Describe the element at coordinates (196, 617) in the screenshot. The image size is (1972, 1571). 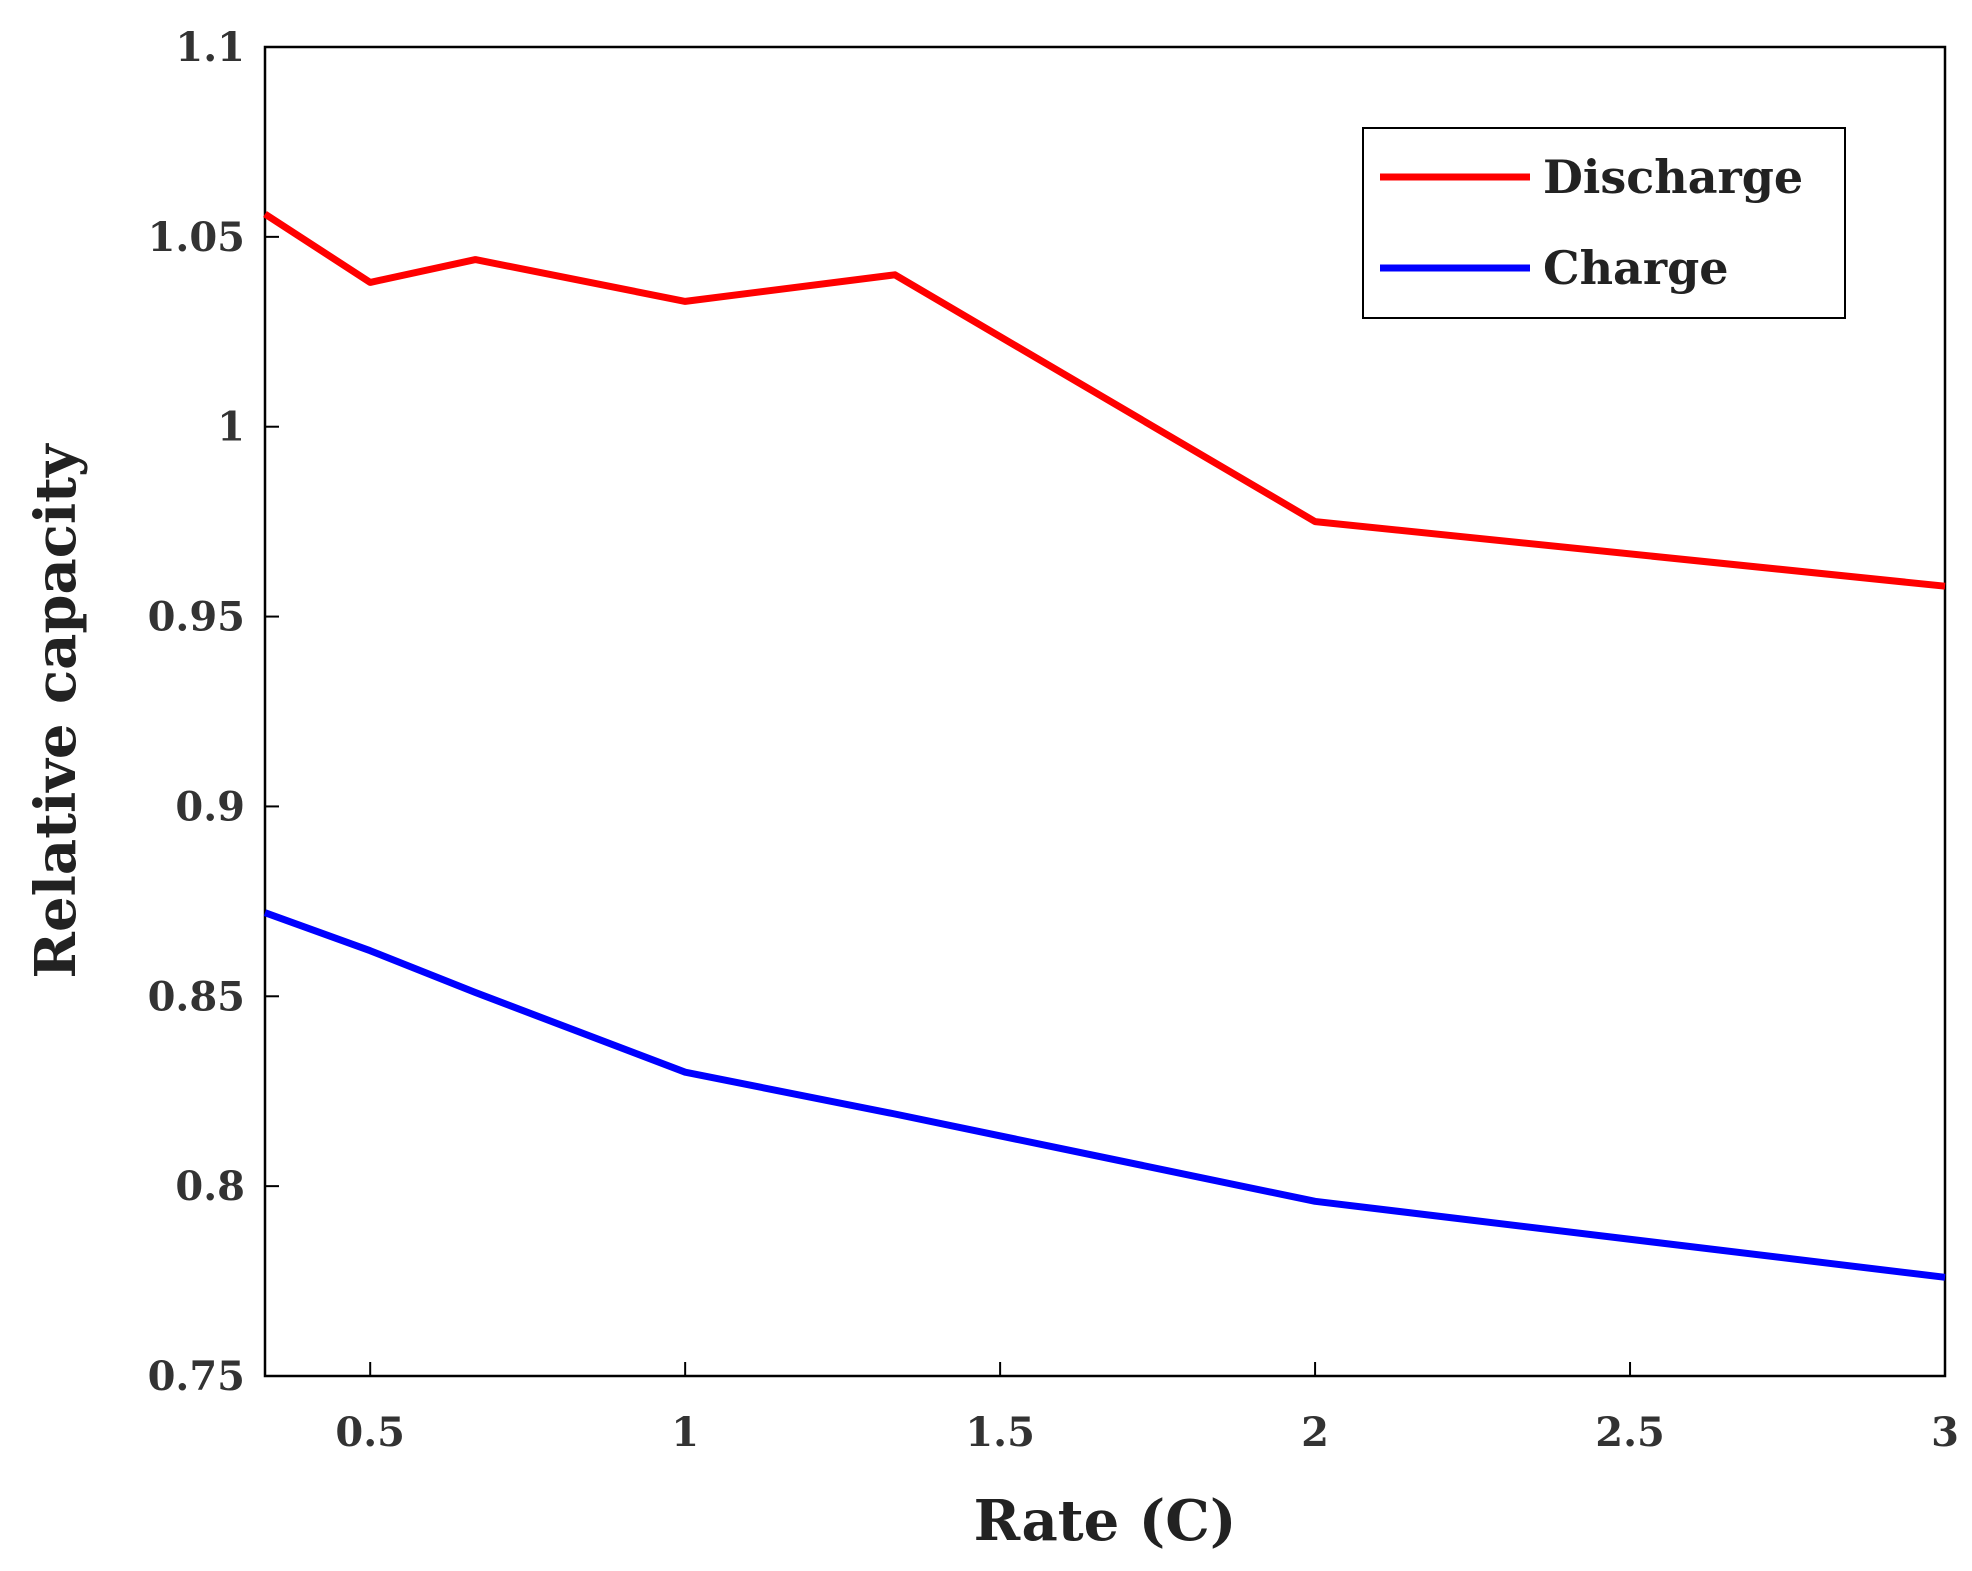
I see `y-tick-label: 0.95` at that location.